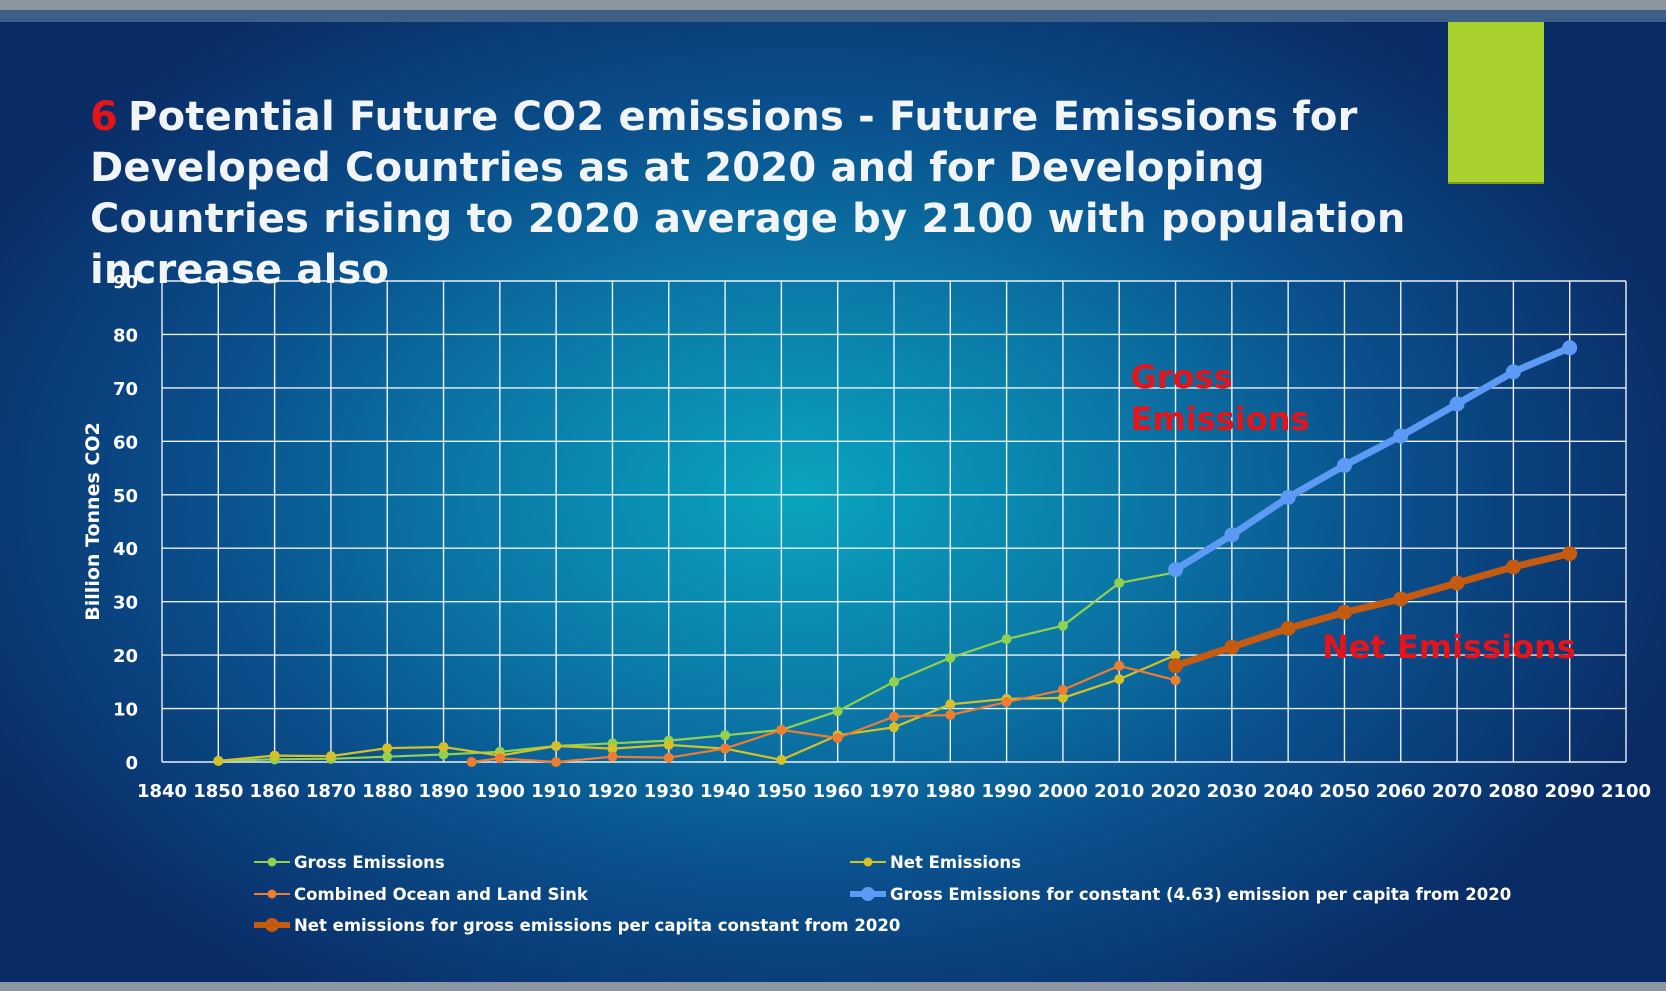 This screenshot has height=991, width=1666. Describe the element at coordinates (1288, 791) in the screenshot. I see `x-tick-label: 2040` at that location.